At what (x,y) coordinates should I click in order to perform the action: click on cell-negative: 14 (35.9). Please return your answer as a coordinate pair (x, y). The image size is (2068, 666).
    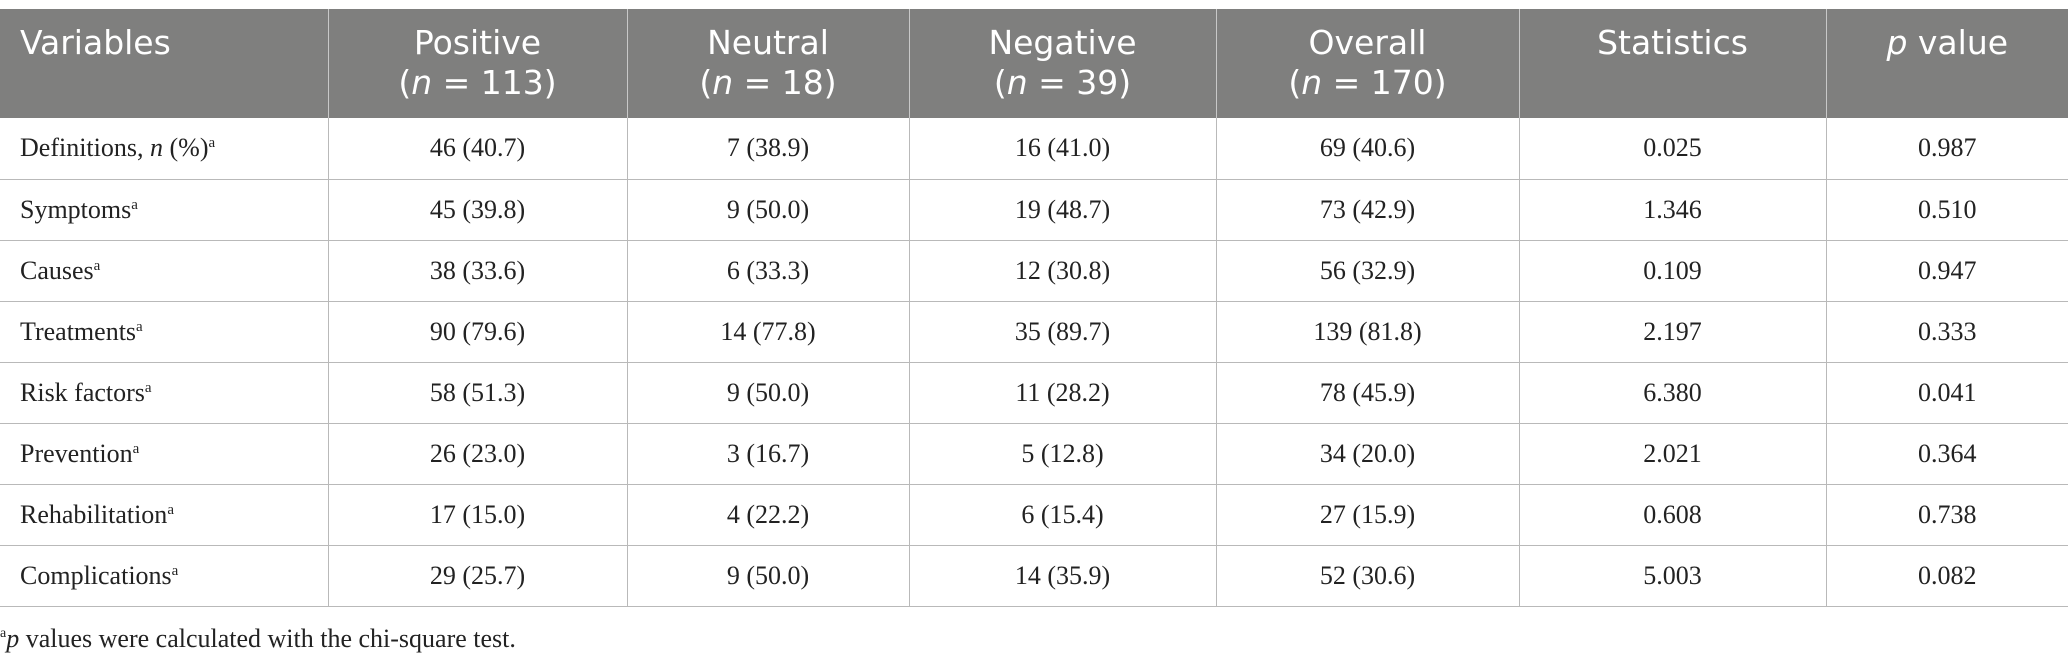
    Looking at the image, I should click on (1062, 576).